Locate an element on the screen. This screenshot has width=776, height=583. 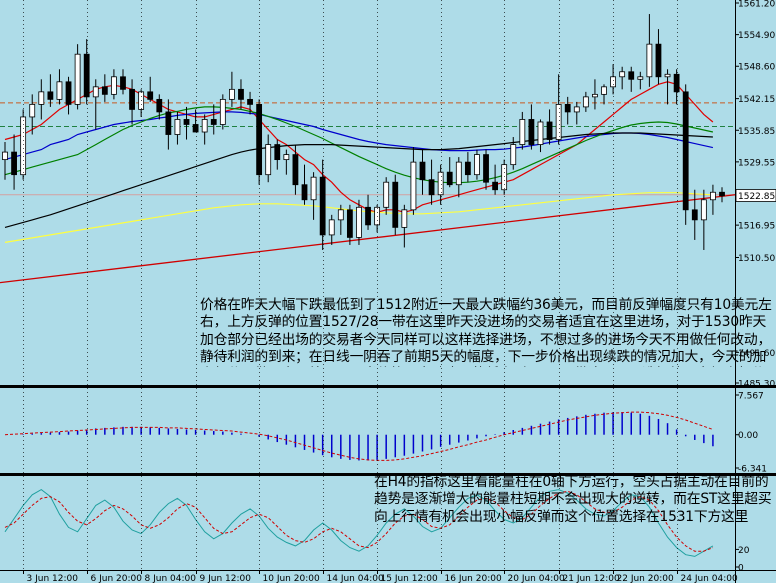
x-tick-label: 10 Jun 20:00 is located at coordinates (291, 578).